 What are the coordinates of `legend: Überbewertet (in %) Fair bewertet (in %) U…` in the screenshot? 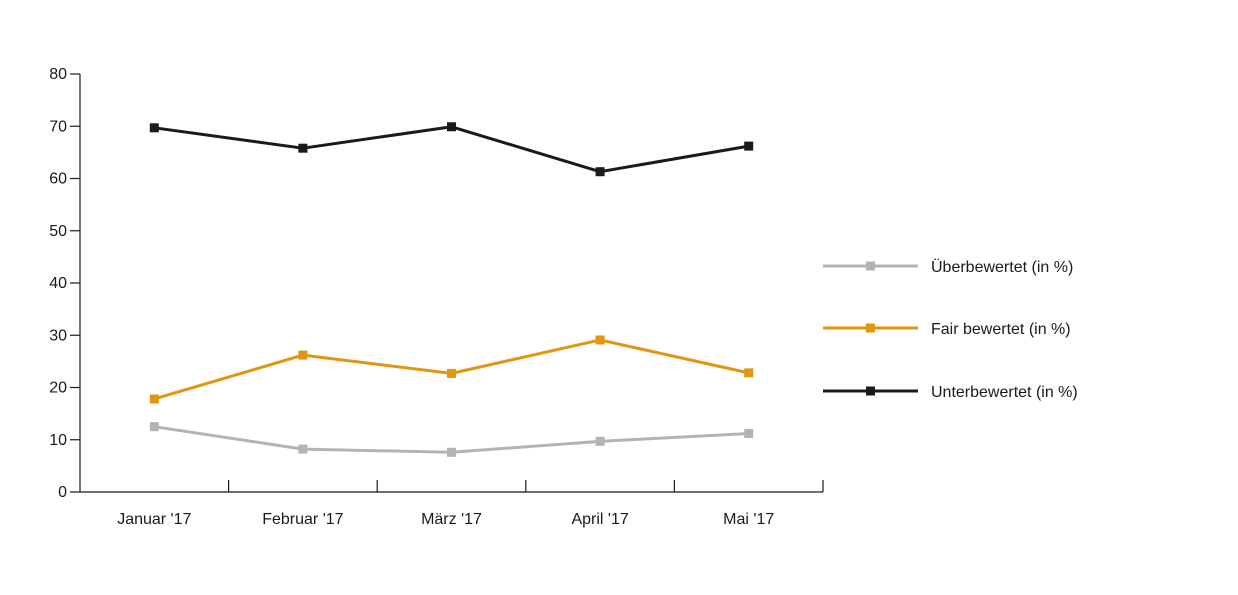 It's located at (950, 329).